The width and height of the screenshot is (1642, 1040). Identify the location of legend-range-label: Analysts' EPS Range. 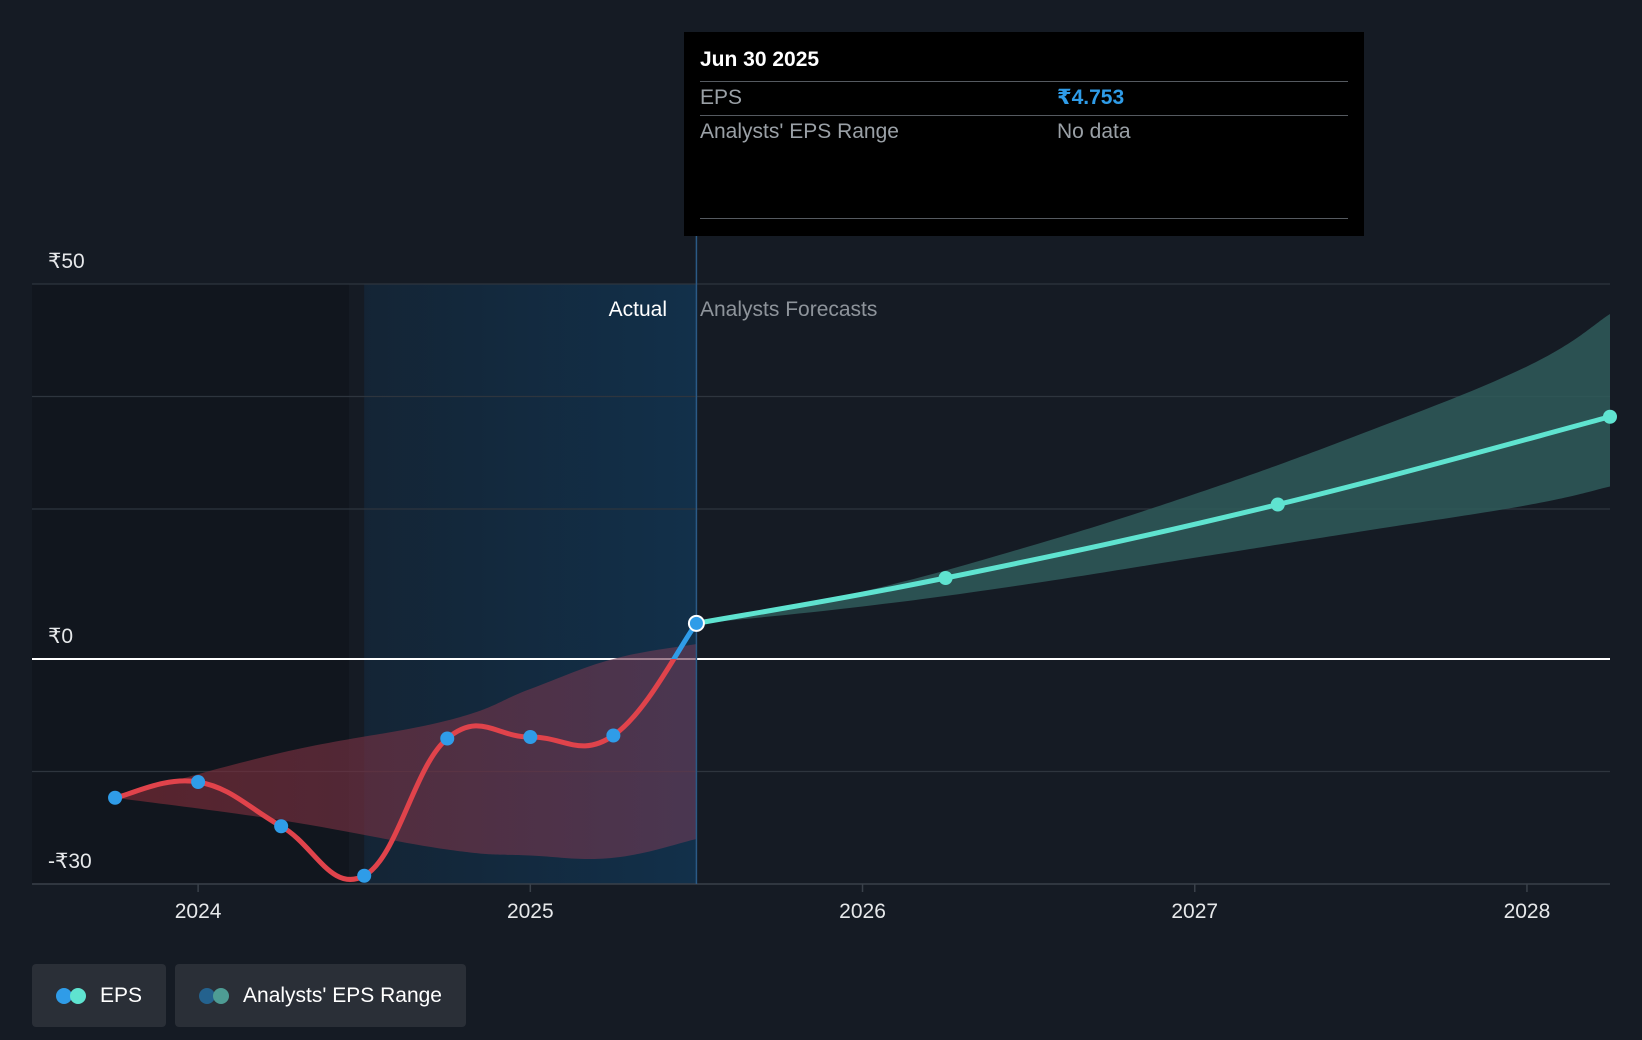
(342, 995).